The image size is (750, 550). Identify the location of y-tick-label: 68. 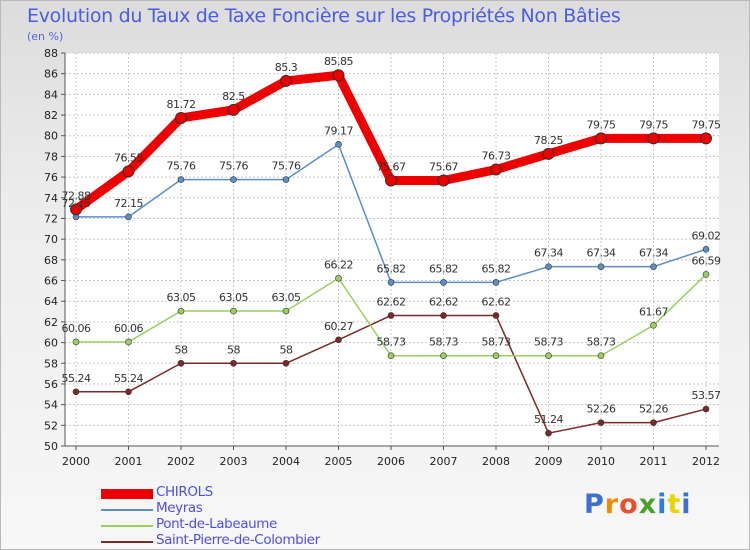
(51, 260).